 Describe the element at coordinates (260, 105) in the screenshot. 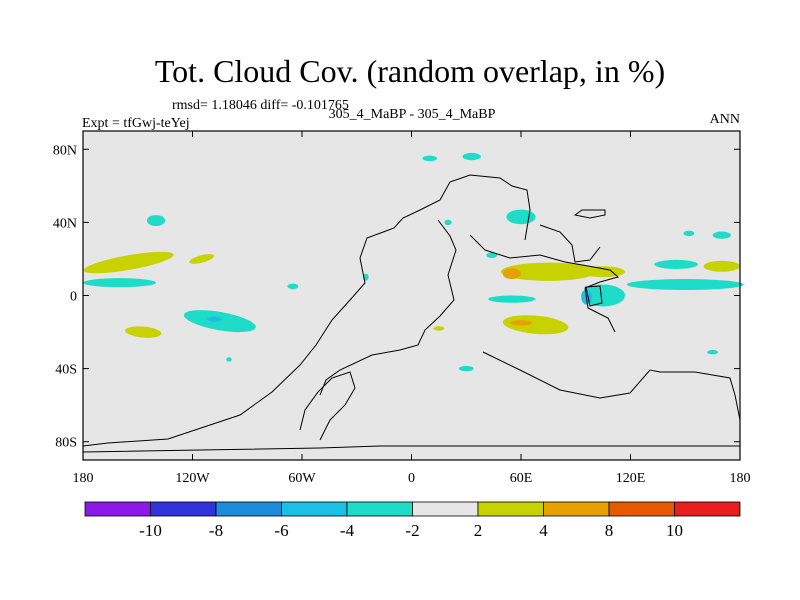

I see `stats-line: rmsd= 1.18046 diff= -0.101765` at that location.